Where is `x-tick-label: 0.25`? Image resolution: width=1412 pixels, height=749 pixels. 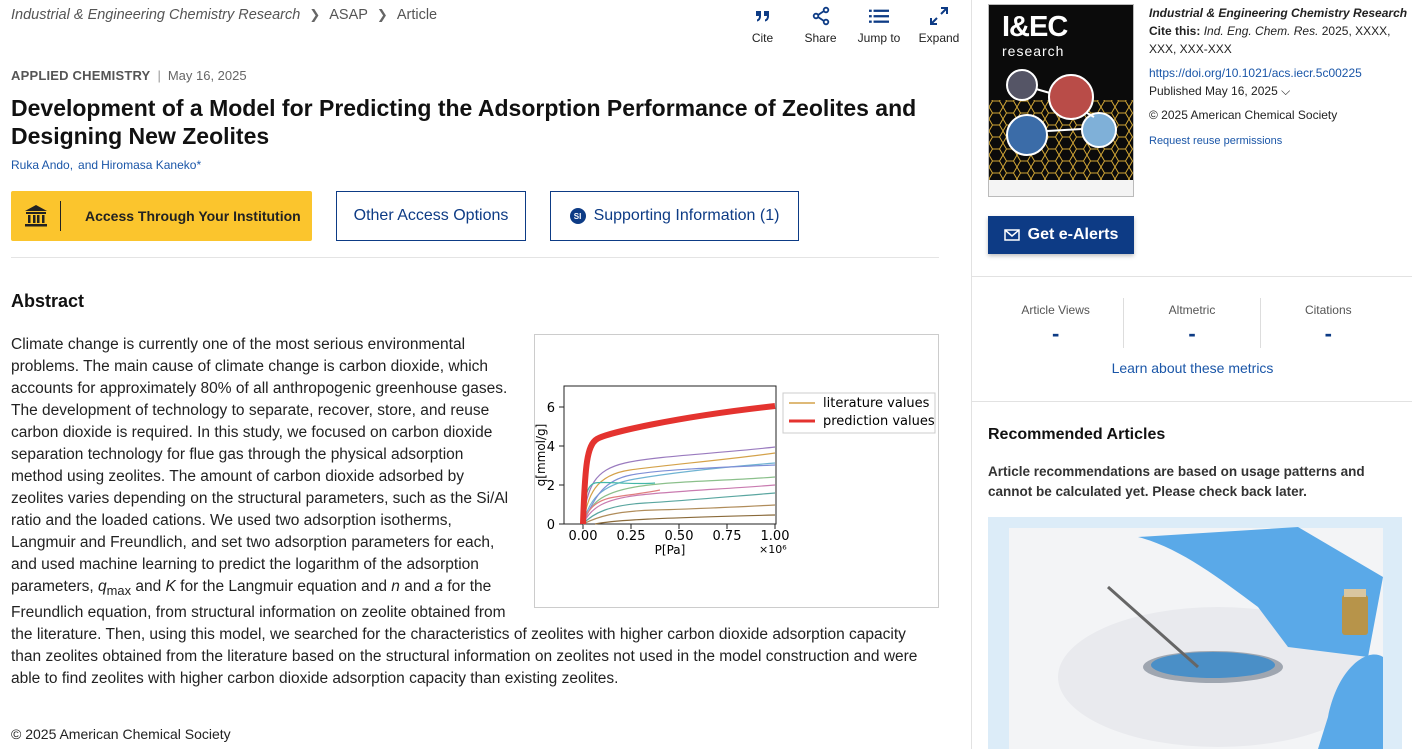
x-tick-label: 0.25 is located at coordinates (631, 536).